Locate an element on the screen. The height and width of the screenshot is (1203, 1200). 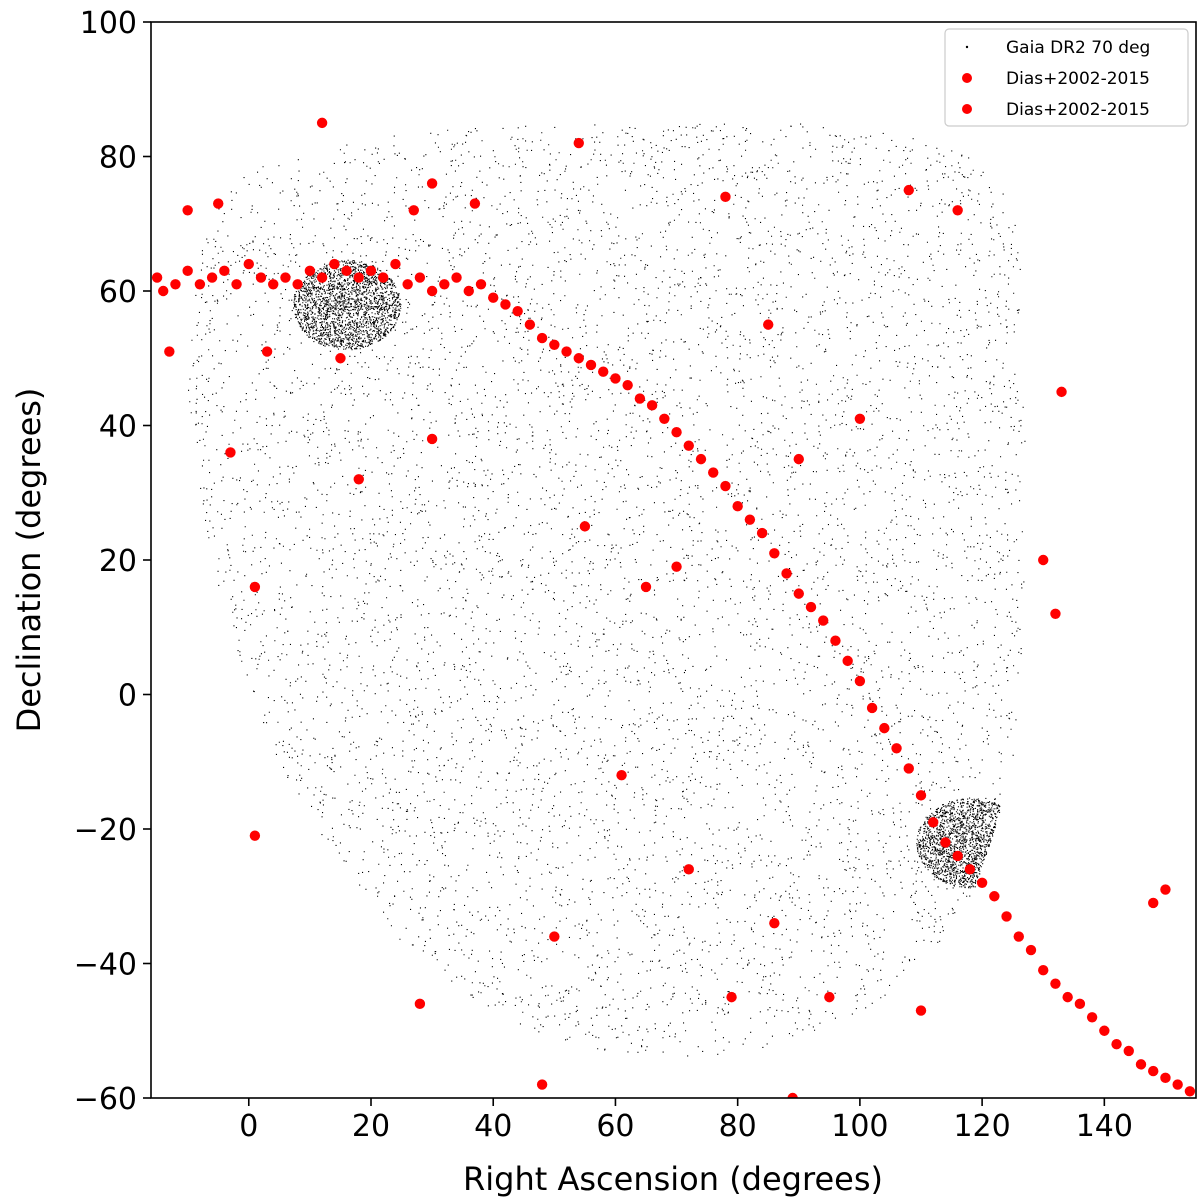
legend-box is located at coordinates (1066, 77).